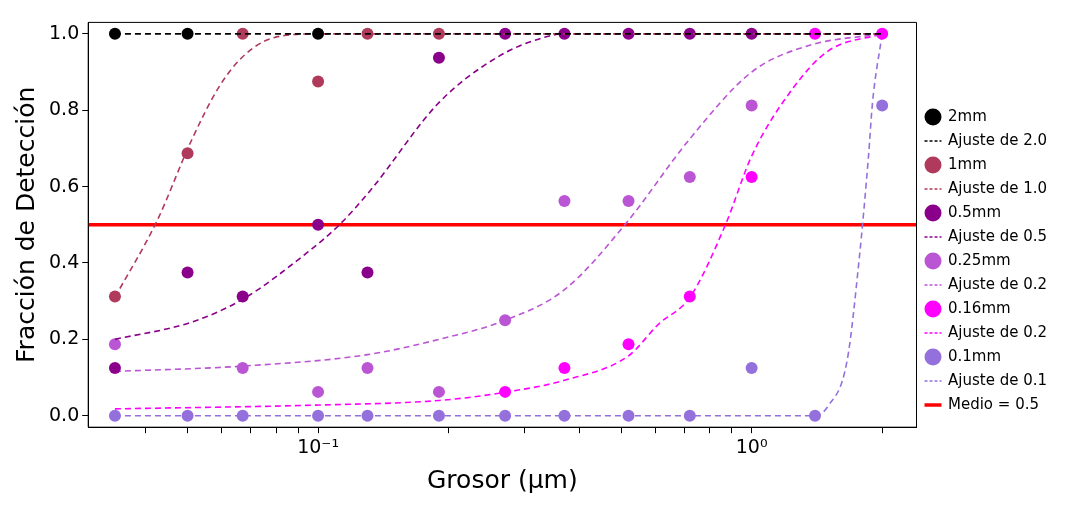 The height and width of the screenshot is (508, 1069). I want to click on legend-label: Ajuste de 1.0, so click(998, 187).